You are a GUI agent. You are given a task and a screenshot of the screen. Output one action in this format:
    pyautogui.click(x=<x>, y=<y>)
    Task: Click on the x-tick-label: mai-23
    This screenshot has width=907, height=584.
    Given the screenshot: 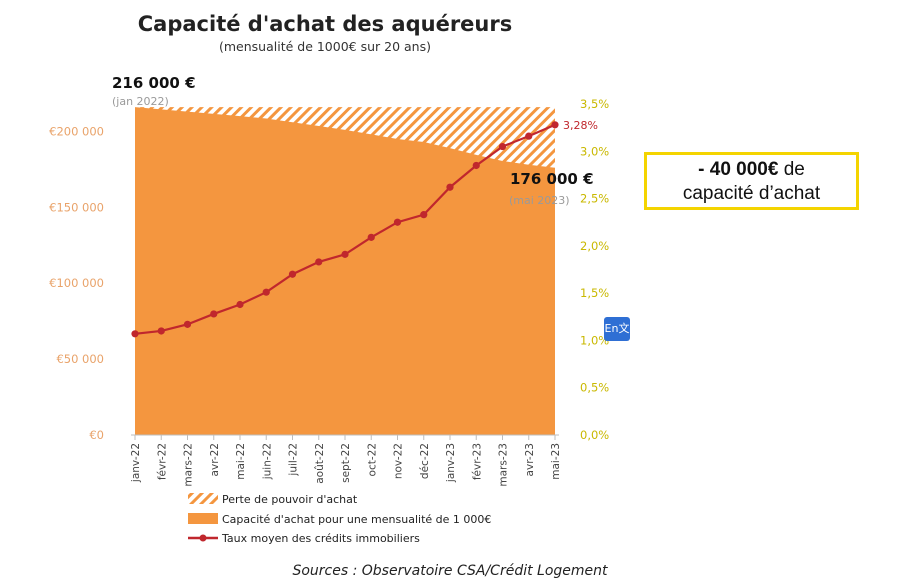 What is the action you would take?
    pyautogui.click(x=556, y=461)
    